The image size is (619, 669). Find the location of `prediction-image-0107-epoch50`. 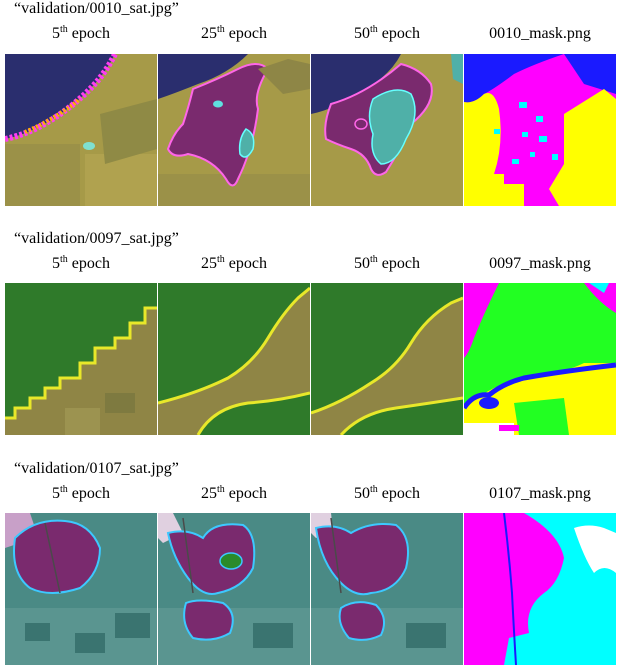

prediction-image-0107-epoch50 is located at coordinates (387, 589).